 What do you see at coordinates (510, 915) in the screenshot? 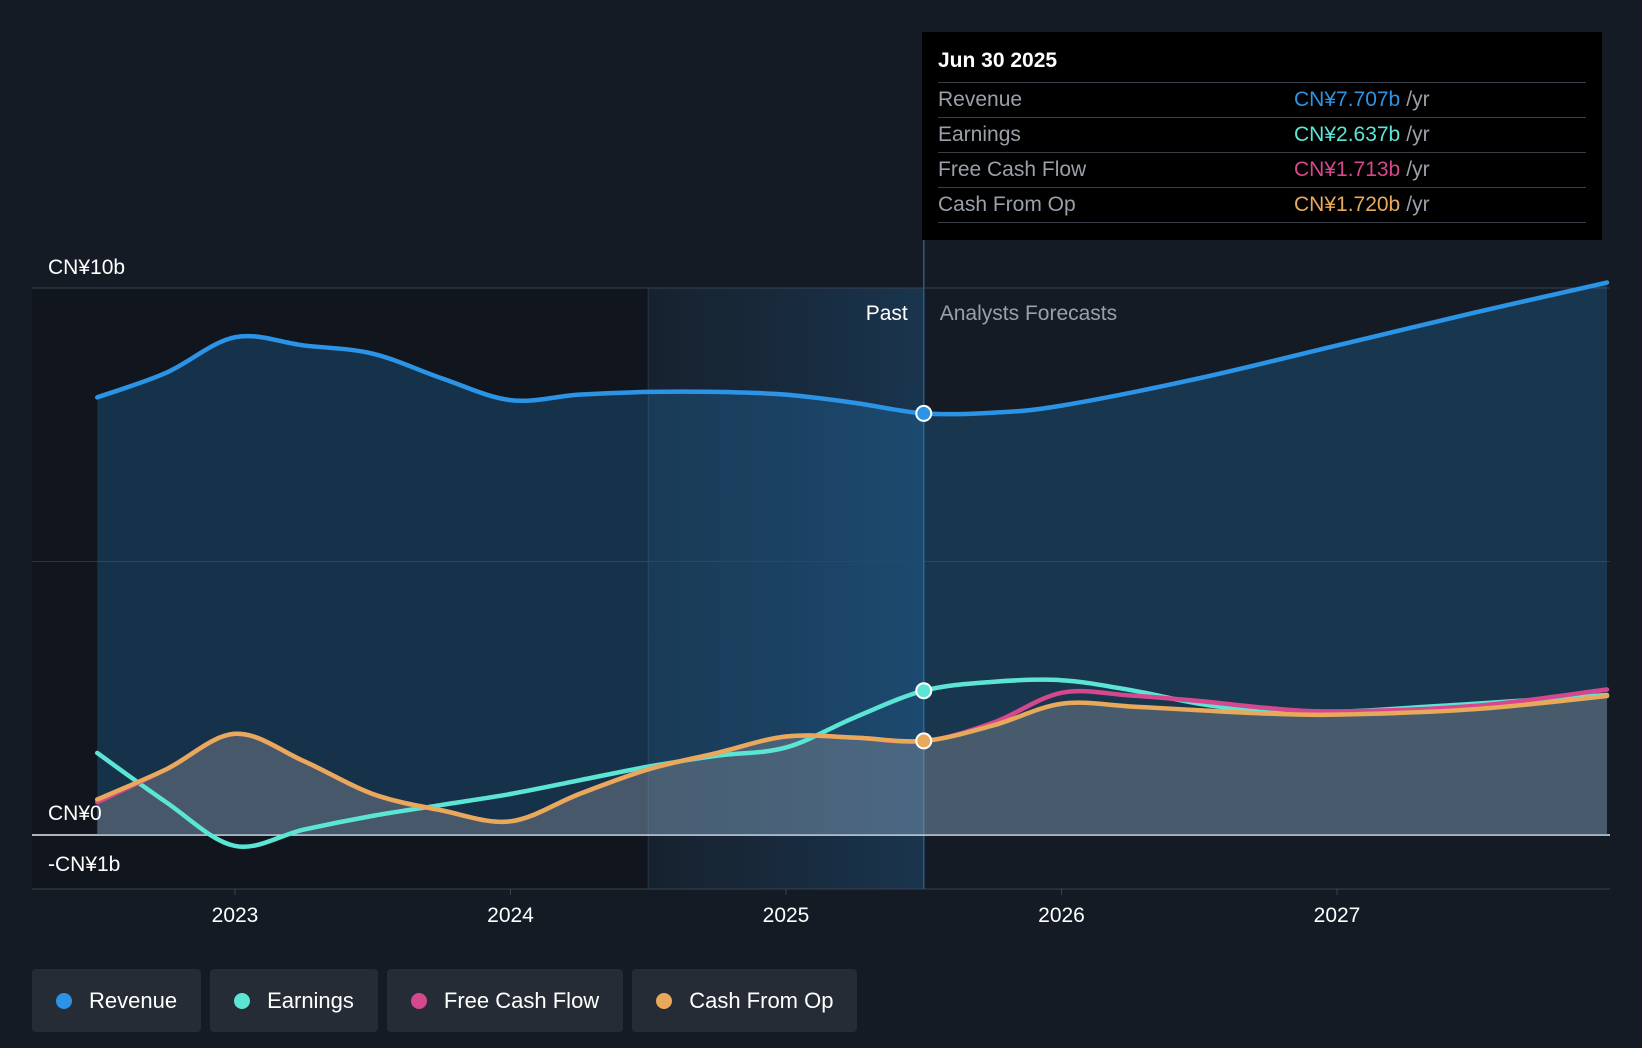
I see `x-tick-label: 2024` at bounding box center [510, 915].